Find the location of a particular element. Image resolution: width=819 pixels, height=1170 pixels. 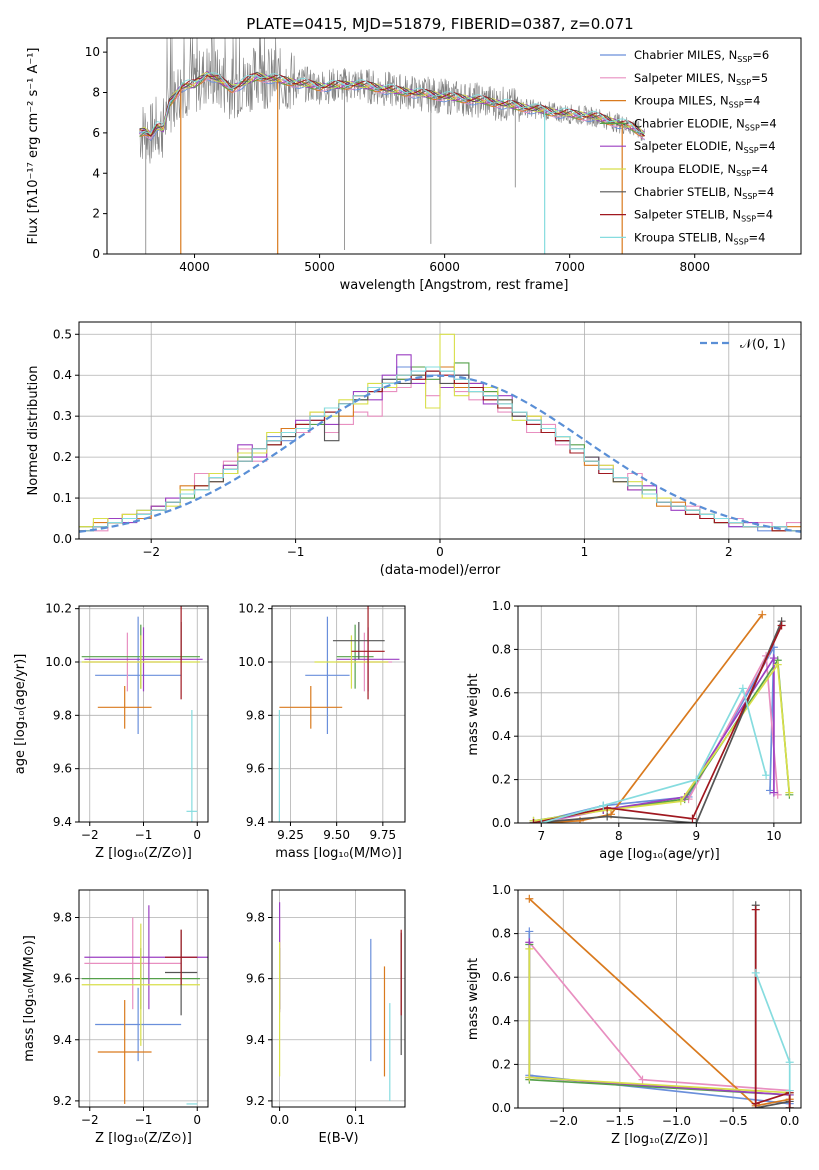

y-tick-label: 0 is located at coordinates (96, 254).